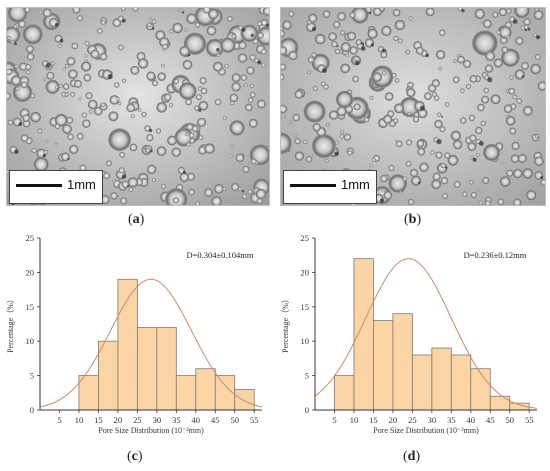  What do you see at coordinates (373, 420) in the screenshot?
I see `chart-d-x-tick-label: 15` at bounding box center [373, 420].